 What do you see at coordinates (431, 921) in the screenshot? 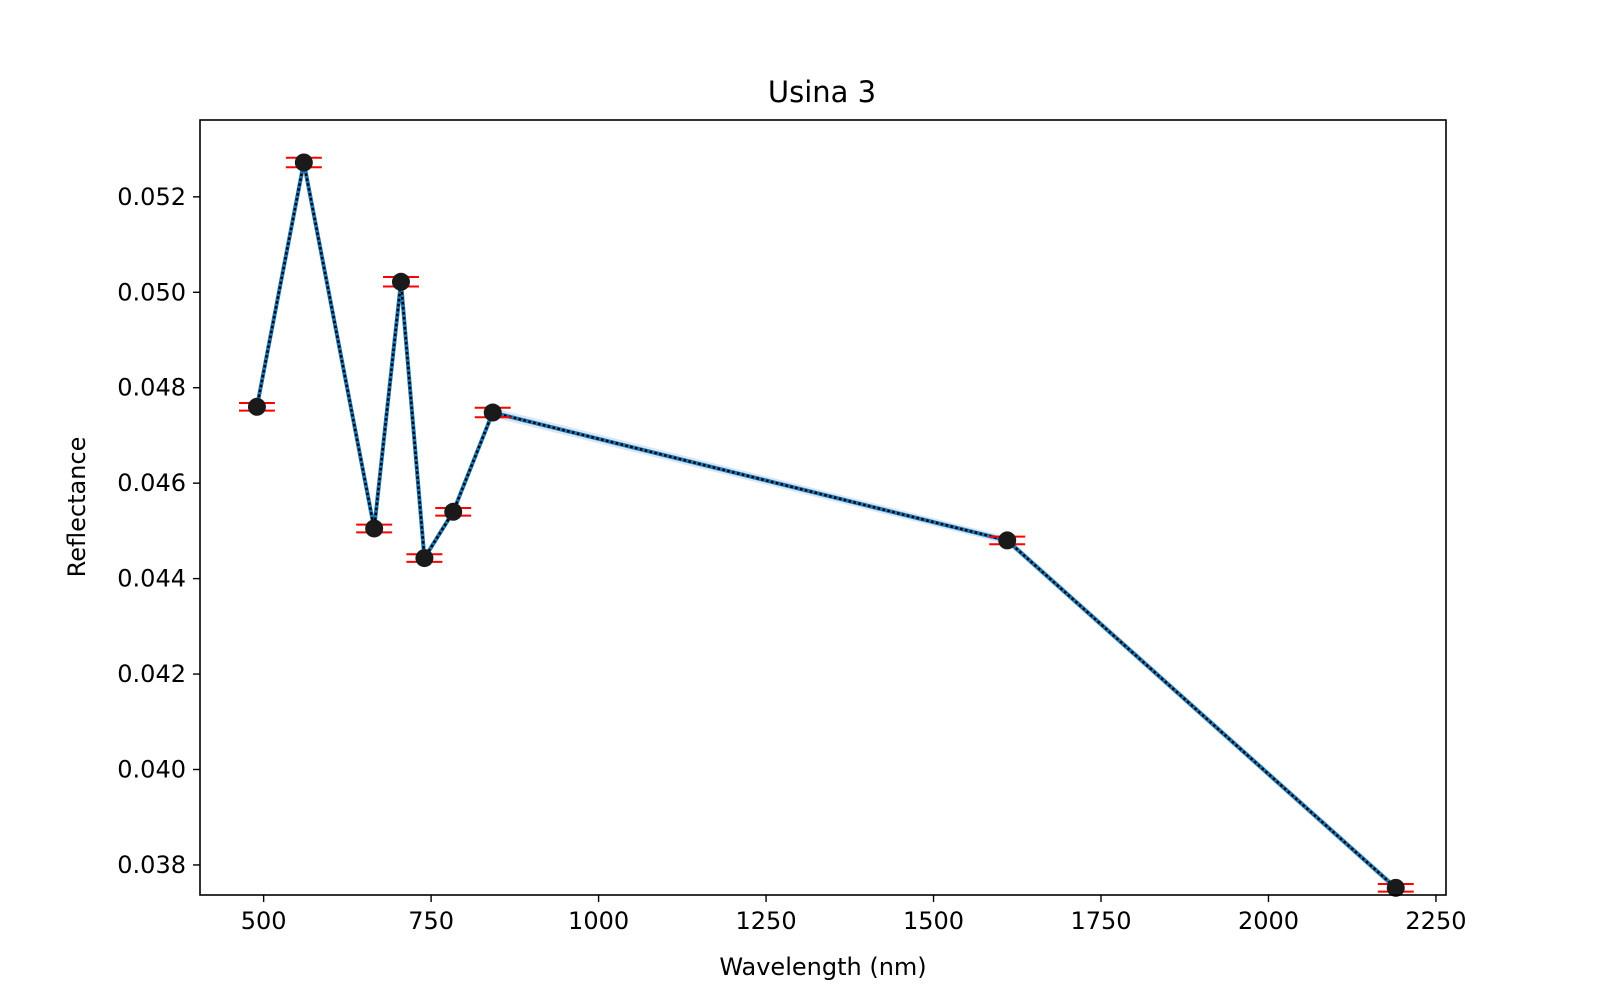
I see `x-tick-label: 750` at bounding box center [431, 921].